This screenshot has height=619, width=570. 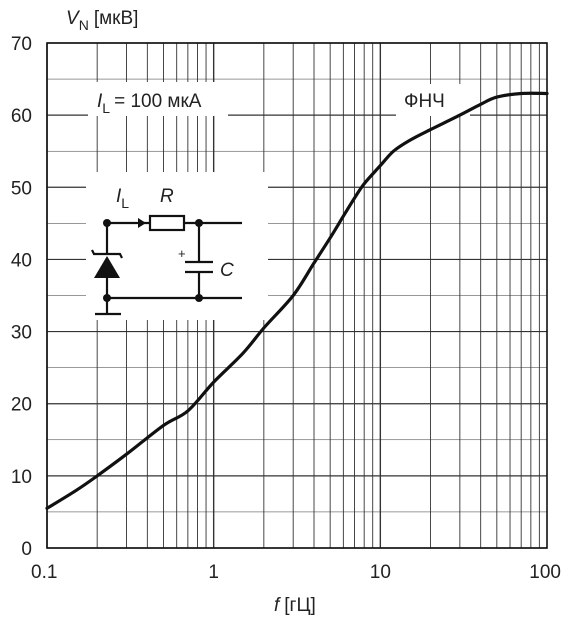 I want to click on current-arrow-icon, so click(x=142, y=223).